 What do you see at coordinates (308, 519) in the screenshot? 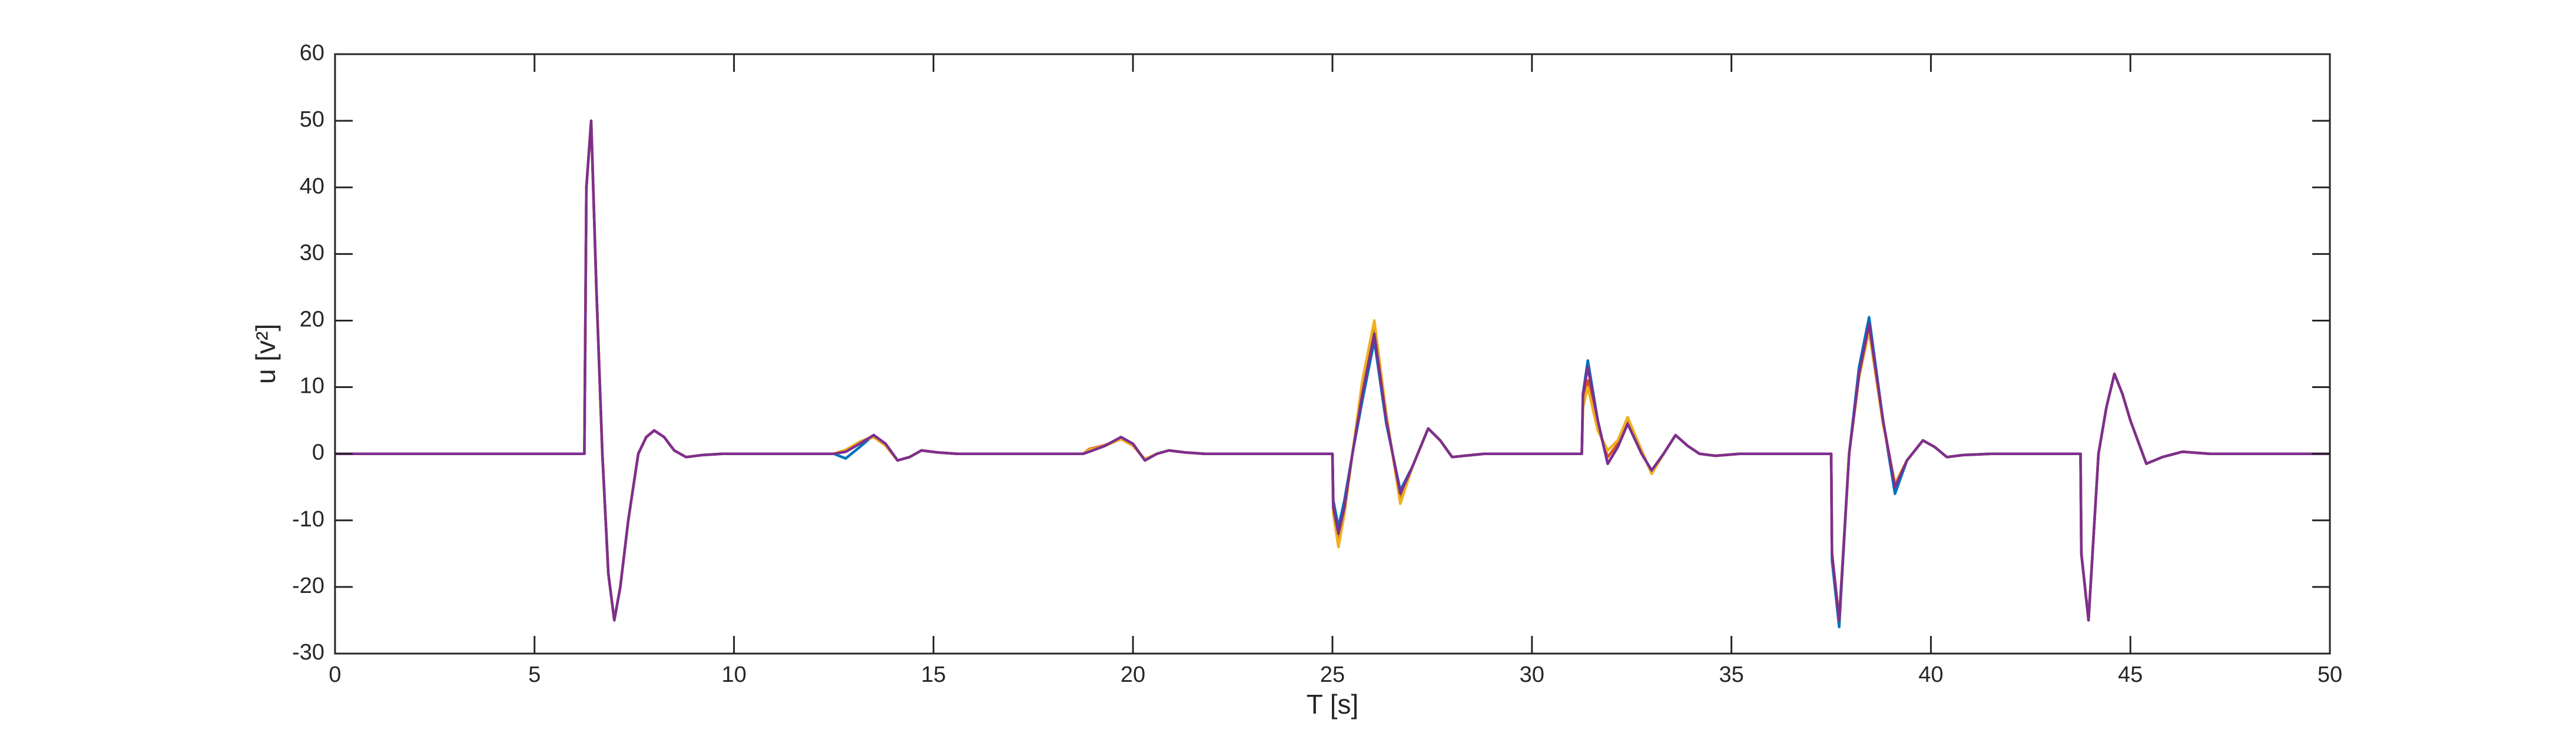
I see `y-tick-label: -10` at bounding box center [308, 519].